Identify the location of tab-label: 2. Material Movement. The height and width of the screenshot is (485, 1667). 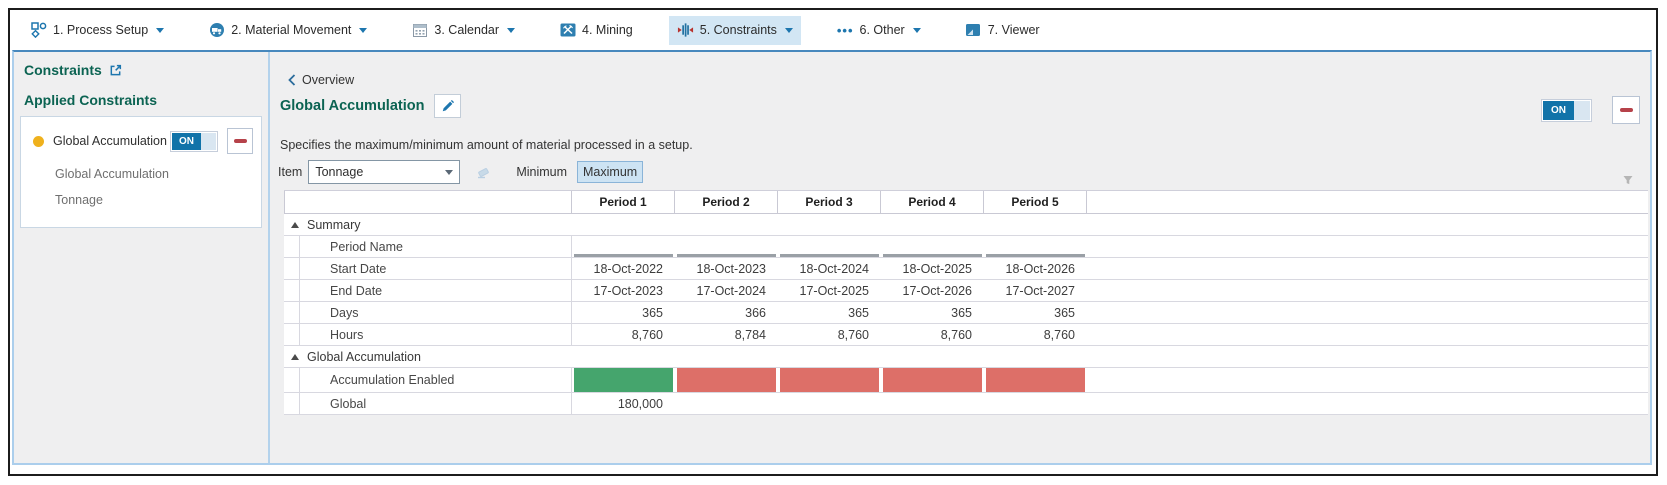
(291, 30).